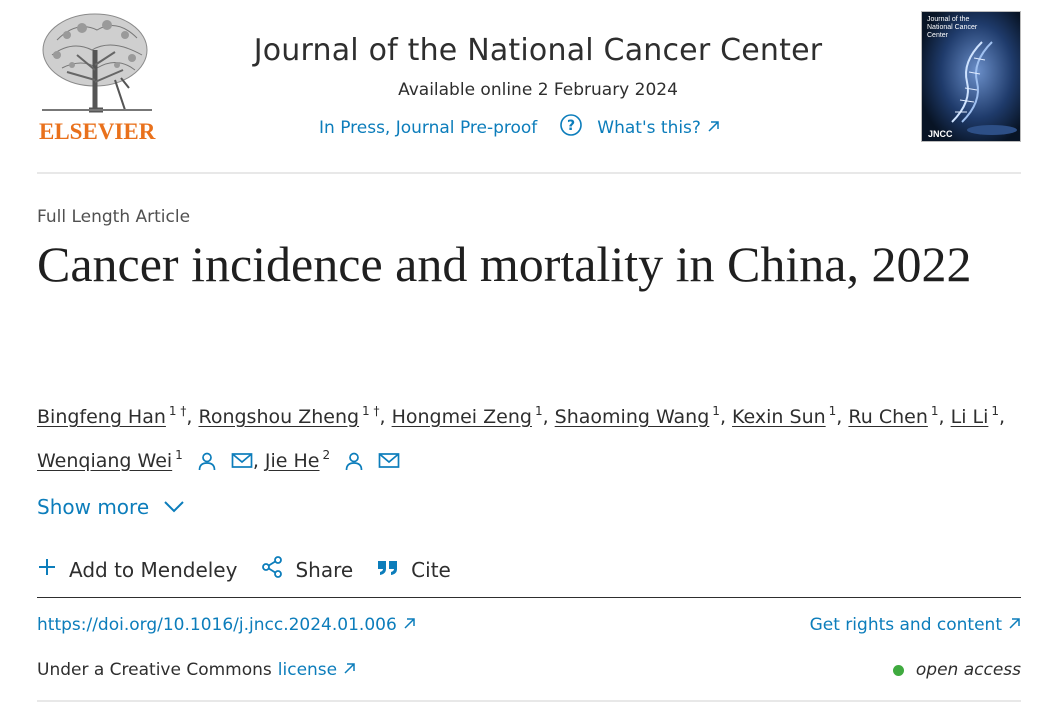 The image size is (1055, 710). What do you see at coordinates (307, 670) in the screenshot?
I see `license-link-label: license` at bounding box center [307, 670].